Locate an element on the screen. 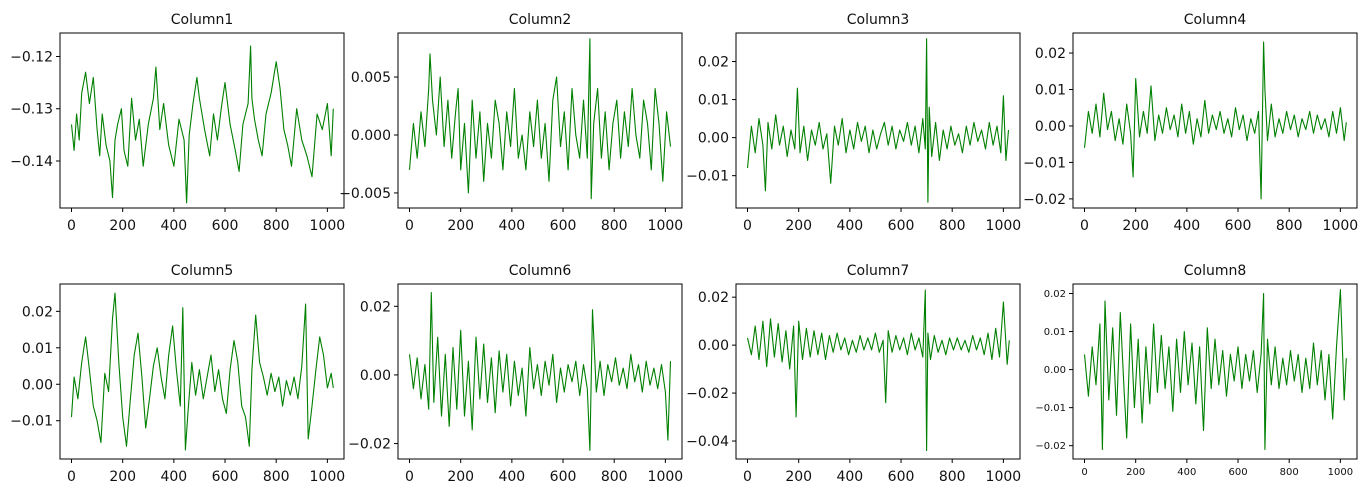 Image resolution: width=1366 pixels, height=498 pixels. y-tick-label: −0.12 is located at coordinates (31, 58).